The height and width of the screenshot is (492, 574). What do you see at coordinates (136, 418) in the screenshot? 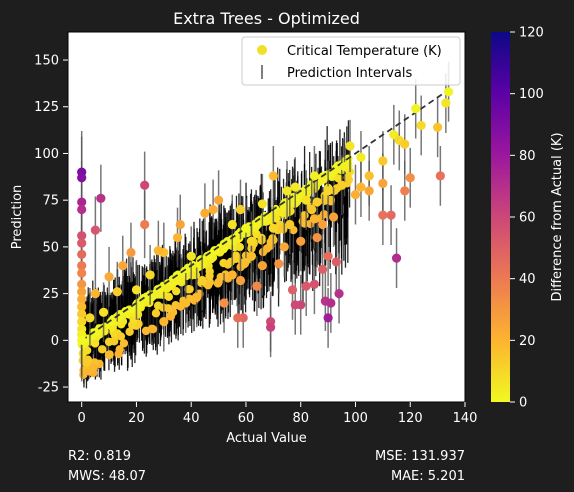
I see `x-tick-label: 20` at bounding box center [136, 418].